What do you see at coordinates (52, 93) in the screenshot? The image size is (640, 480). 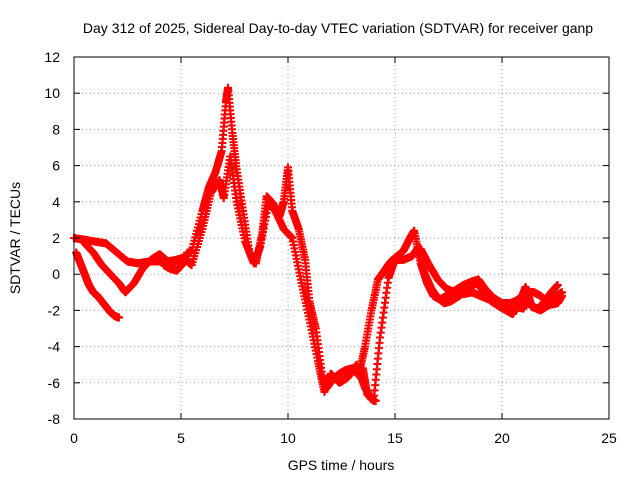 I see `y-tick-label: 10` at bounding box center [52, 93].